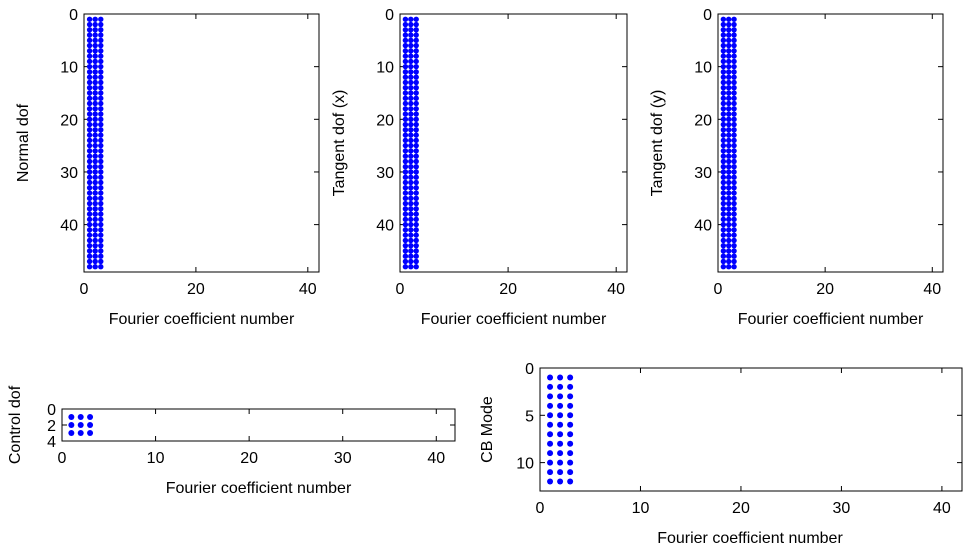 This screenshot has width=966, height=555. Describe the element at coordinates (202, 319) in the screenshot. I see `x-axis-label: Fourier coefficient number` at that location.